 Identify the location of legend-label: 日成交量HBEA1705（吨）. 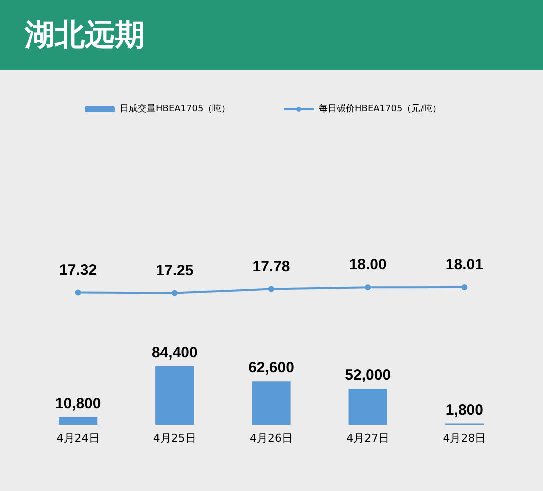
(175, 109).